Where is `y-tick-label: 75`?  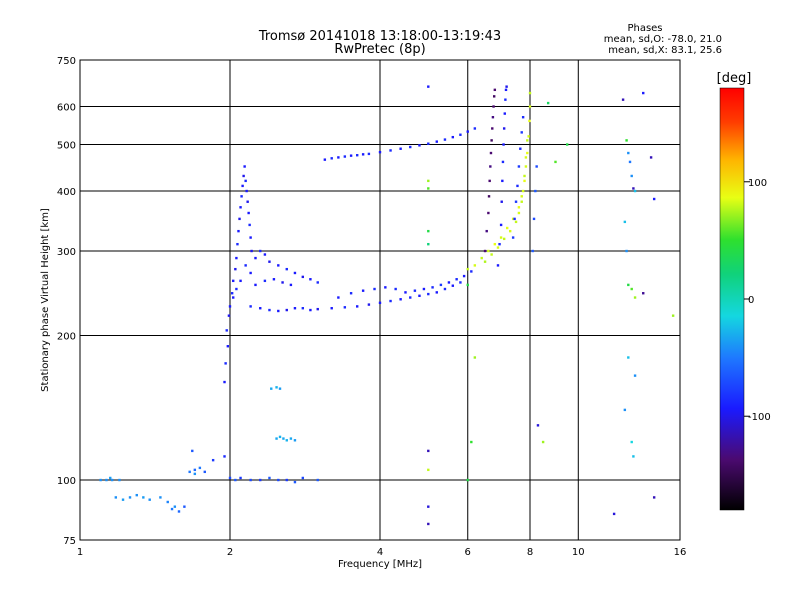
y-tick-label: 75 is located at coordinates (69, 541).